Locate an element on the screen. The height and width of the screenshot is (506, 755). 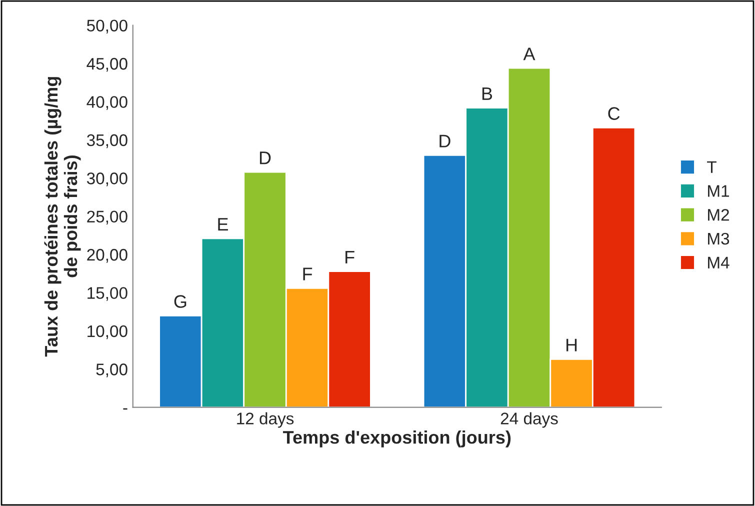
legend-label: M1 is located at coordinates (719, 191).